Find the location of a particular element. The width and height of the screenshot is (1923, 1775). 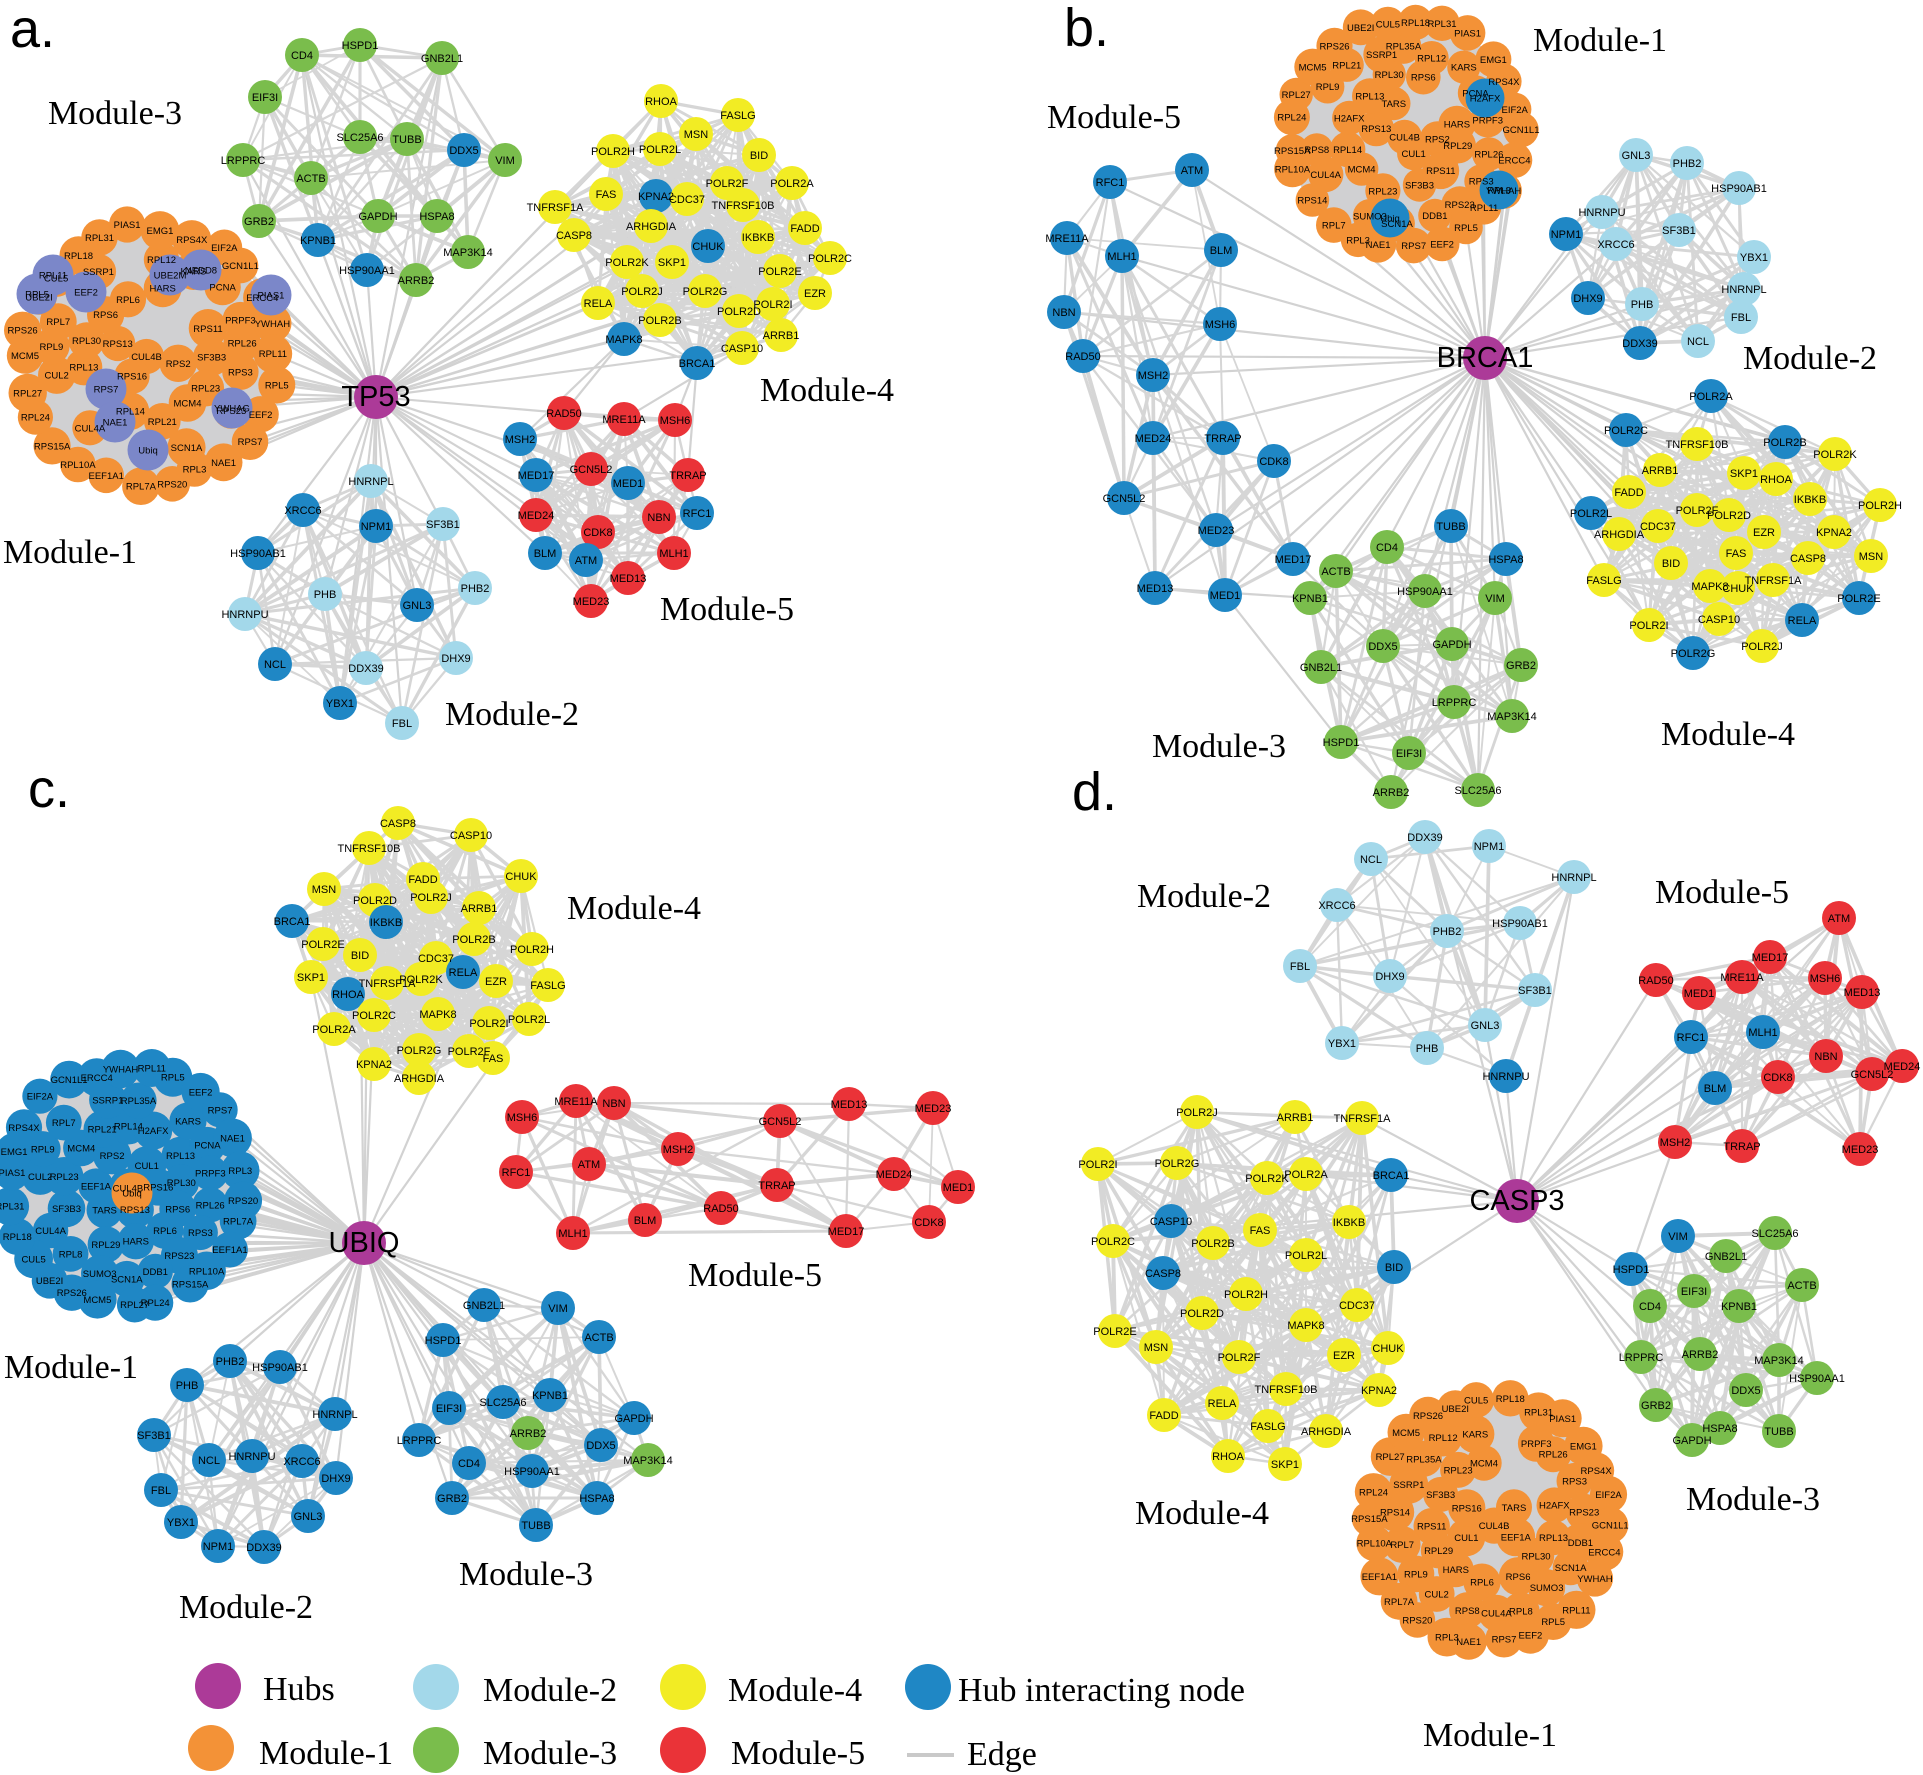

svg-text: DHX9 is located at coordinates (1389, 977).